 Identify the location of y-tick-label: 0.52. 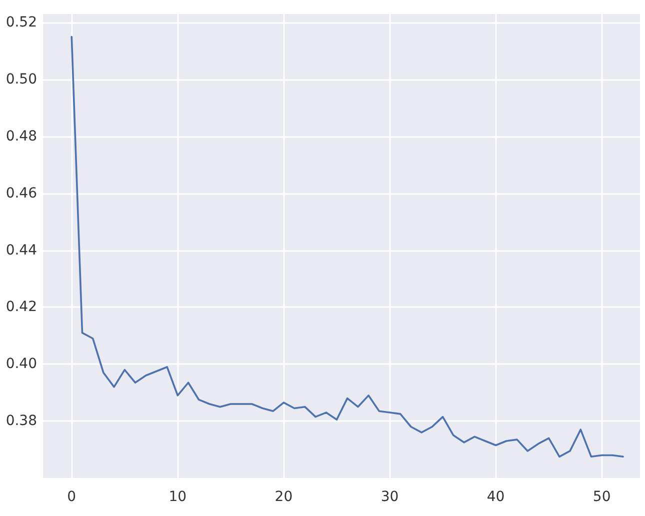
(21, 22).